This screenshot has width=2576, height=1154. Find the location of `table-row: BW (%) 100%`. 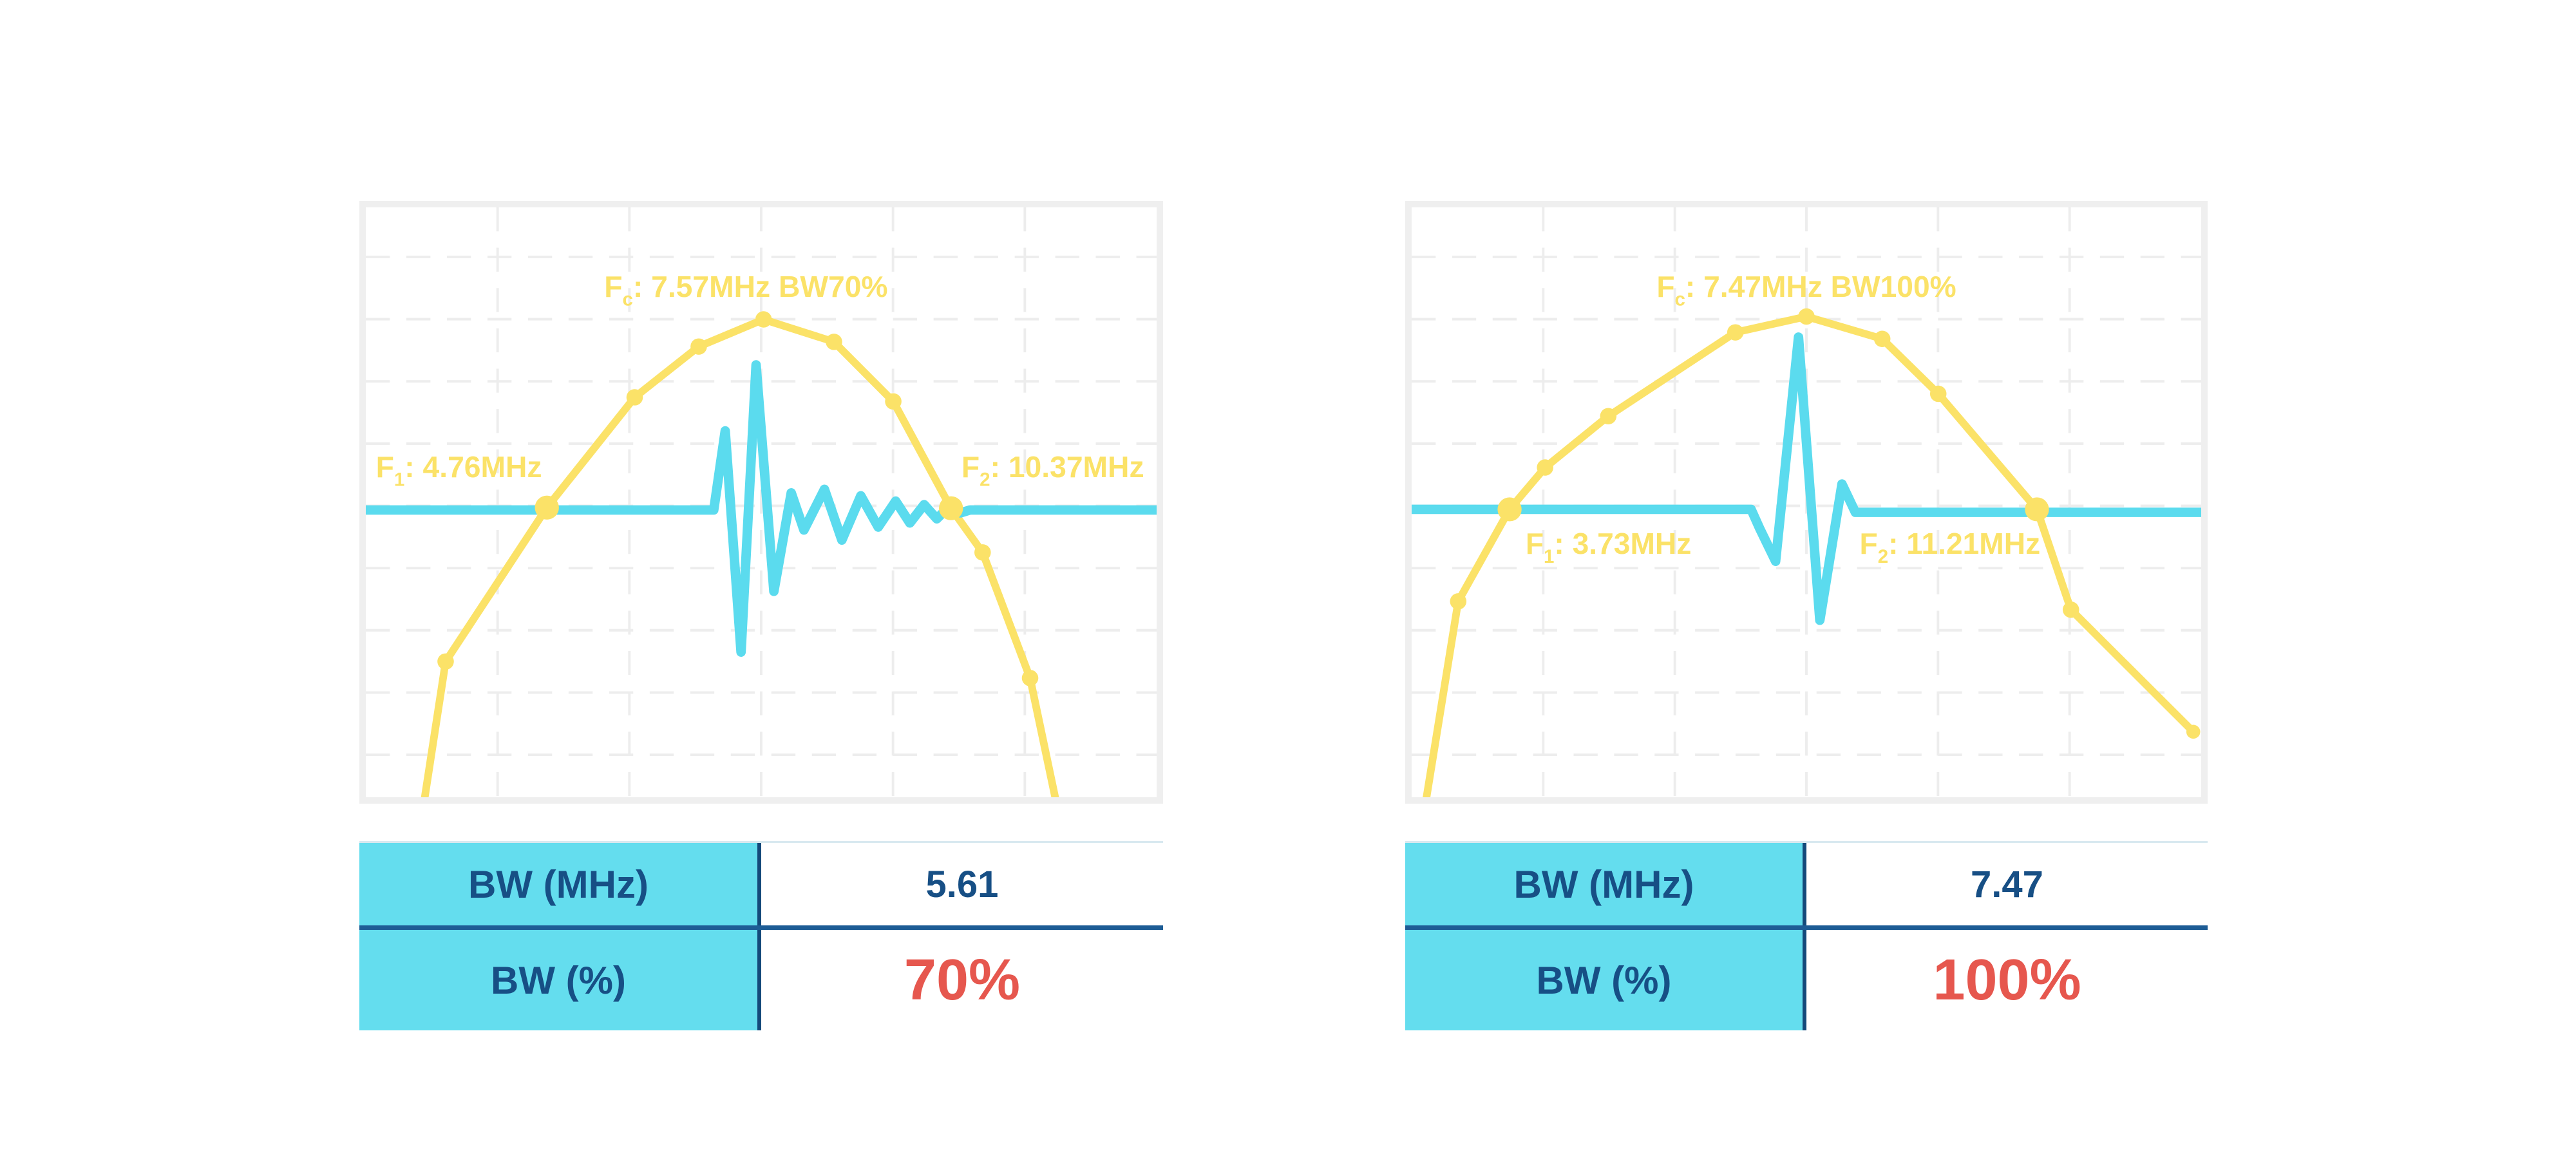

table-row: BW (%) 100% is located at coordinates (1806, 977).